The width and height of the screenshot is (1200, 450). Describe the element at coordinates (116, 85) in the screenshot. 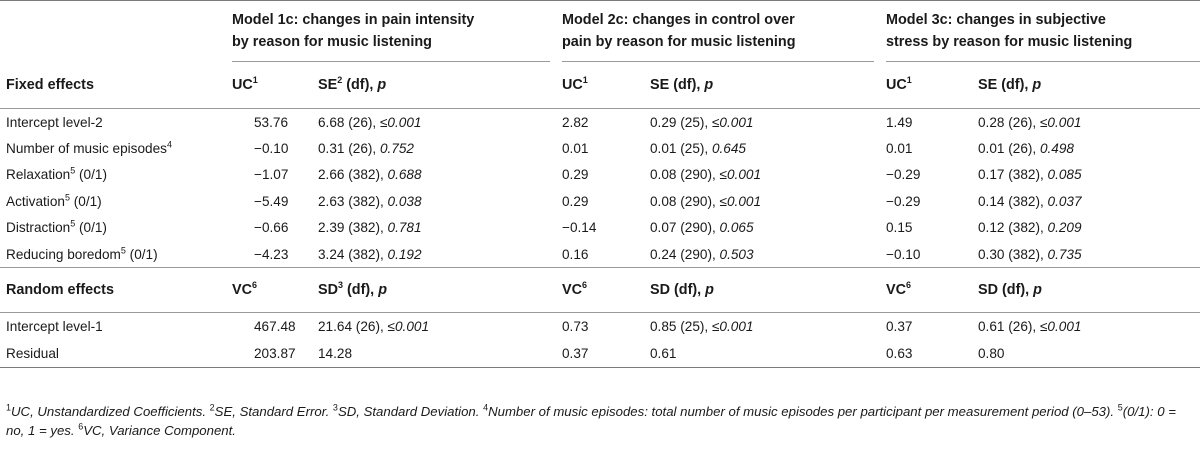

I see `fixed-effects-label: Fixed effects` at that location.